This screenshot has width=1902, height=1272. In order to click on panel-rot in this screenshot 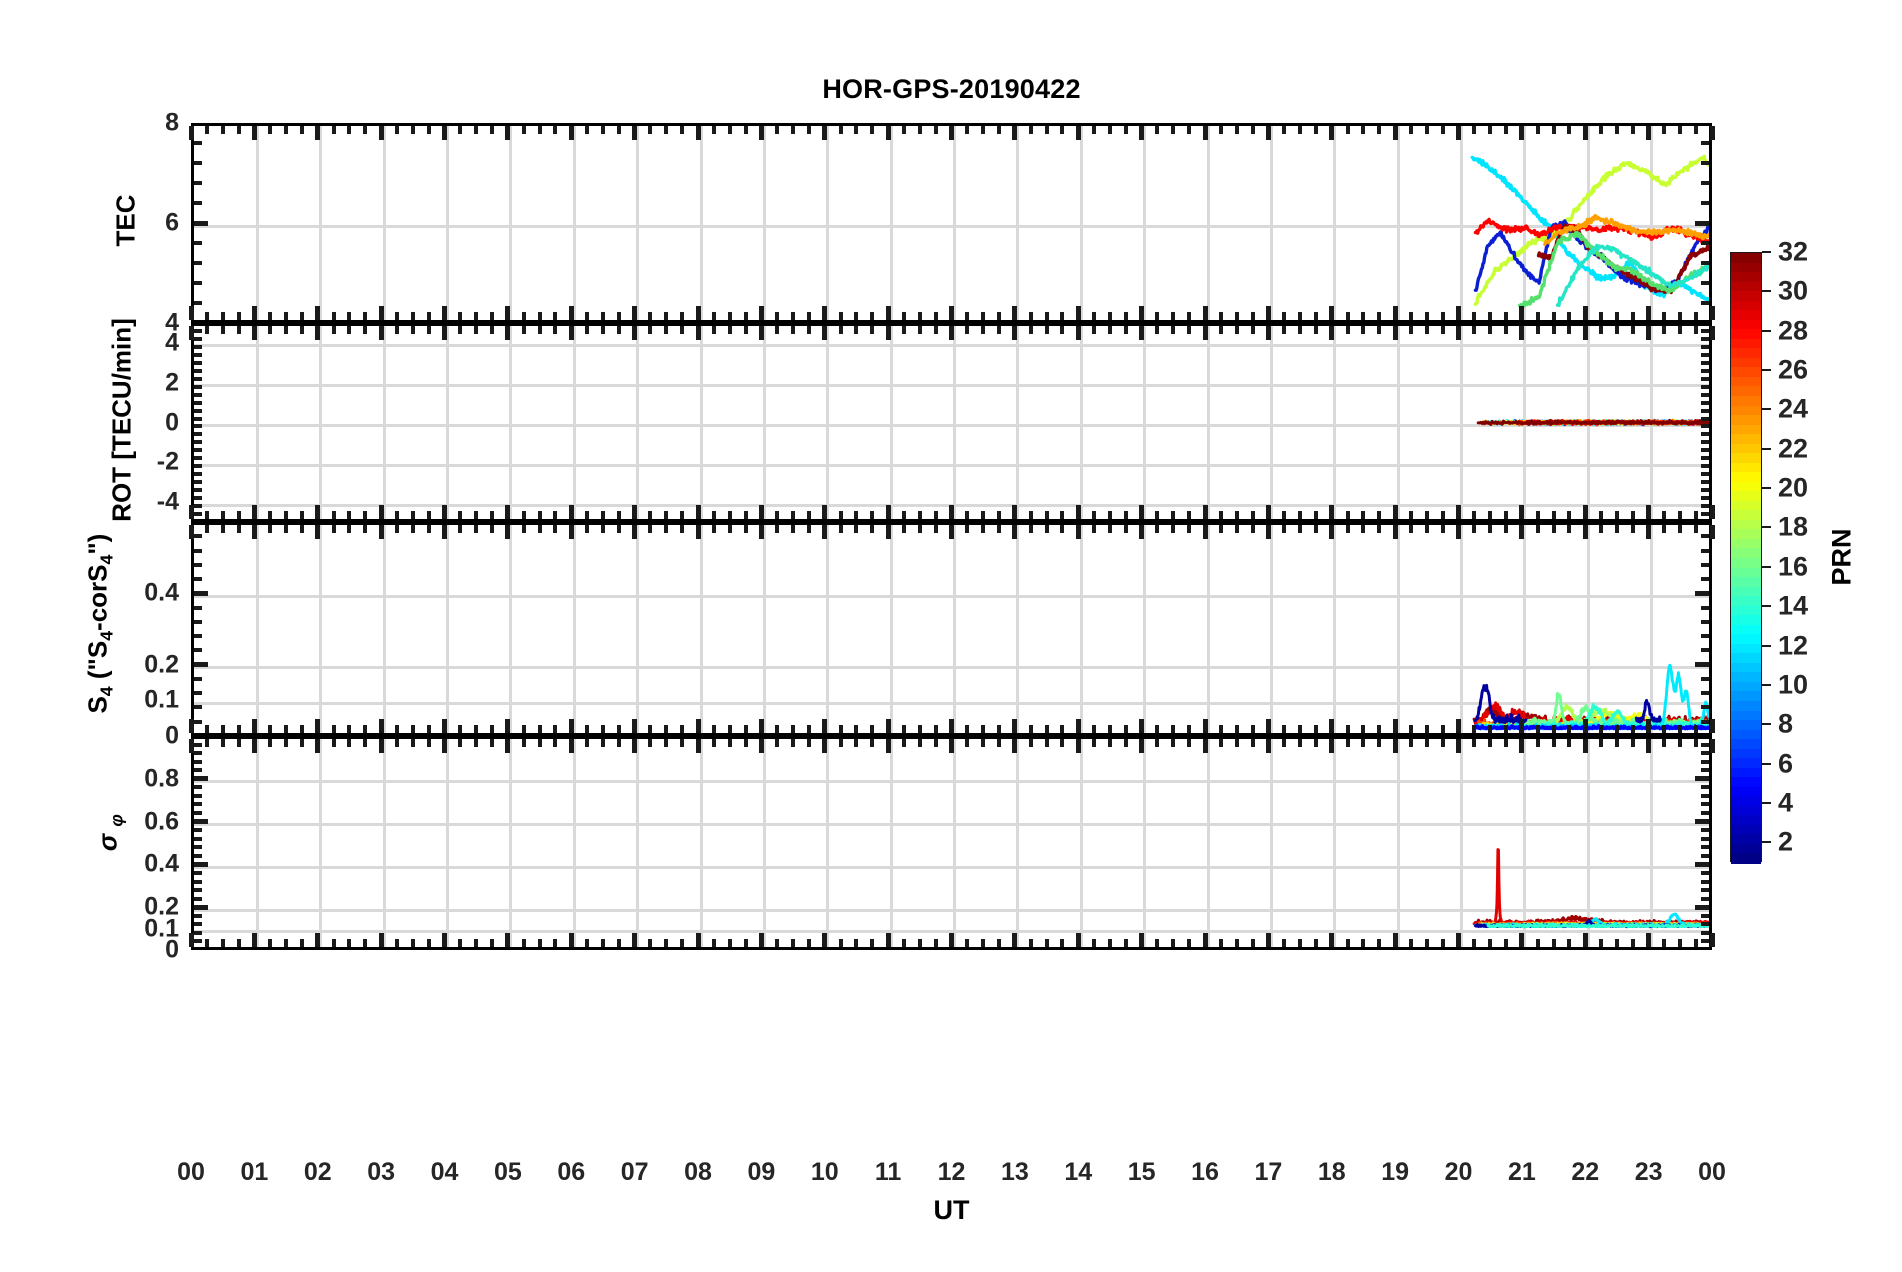, I will do `click(951, 422)`.